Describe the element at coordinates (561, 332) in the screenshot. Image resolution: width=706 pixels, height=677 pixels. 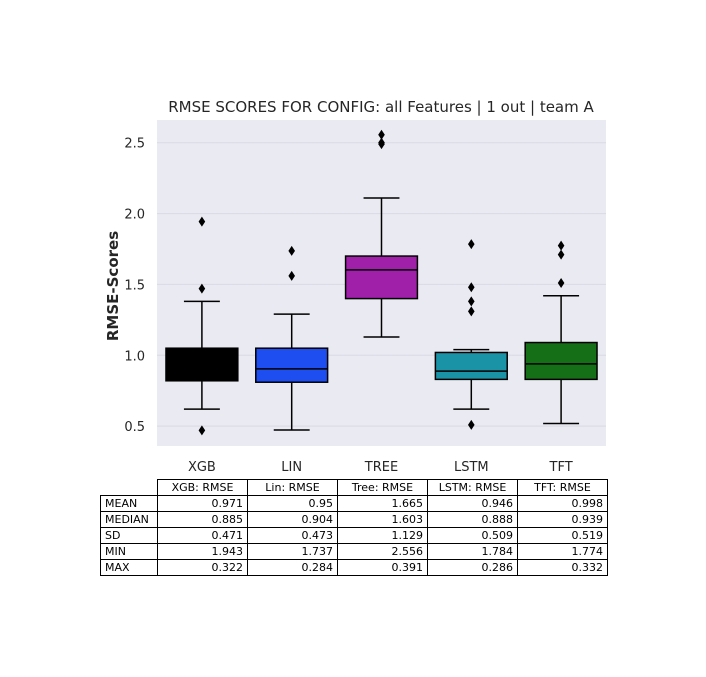
I see `box-tft` at that location.